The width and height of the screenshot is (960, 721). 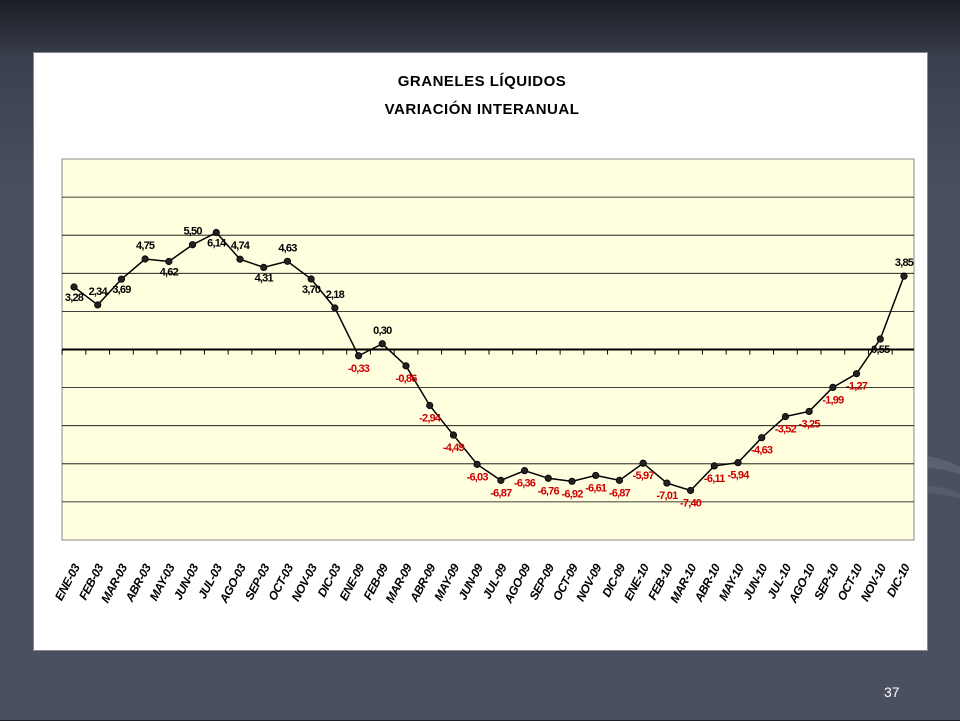 I want to click on data-label: 3,85, so click(x=904, y=263).